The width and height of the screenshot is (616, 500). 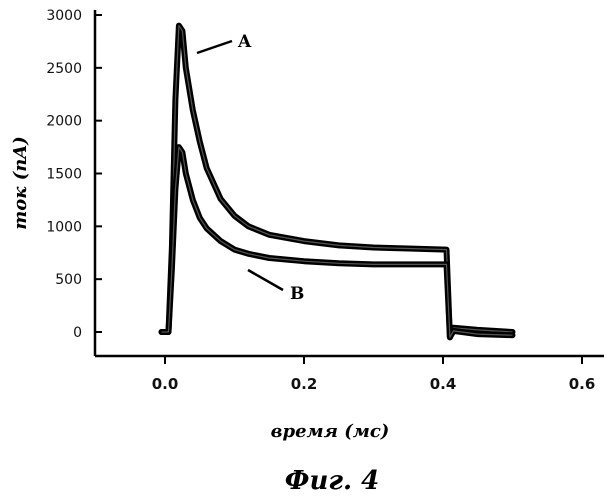 I want to click on annotation-label-a: A, so click(x=244, y=42).